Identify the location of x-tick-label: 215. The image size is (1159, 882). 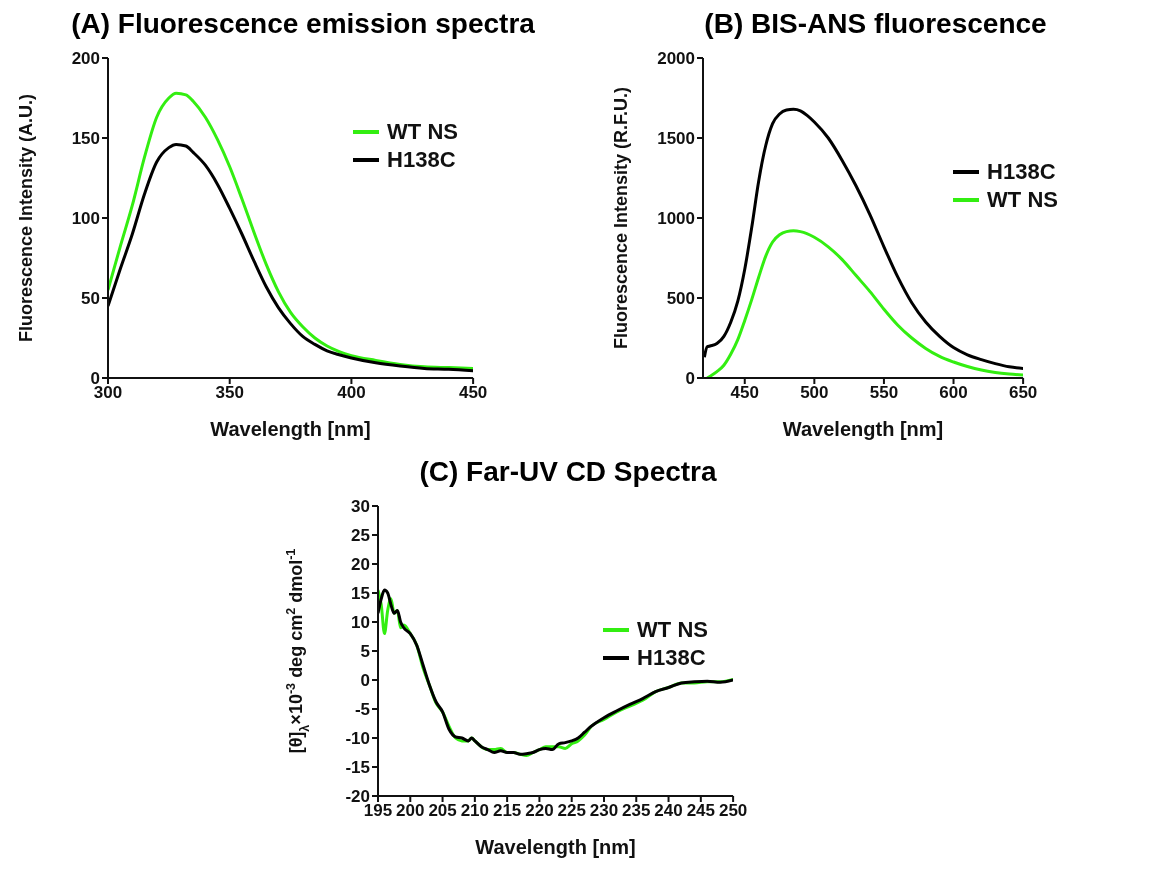
(507, 811).